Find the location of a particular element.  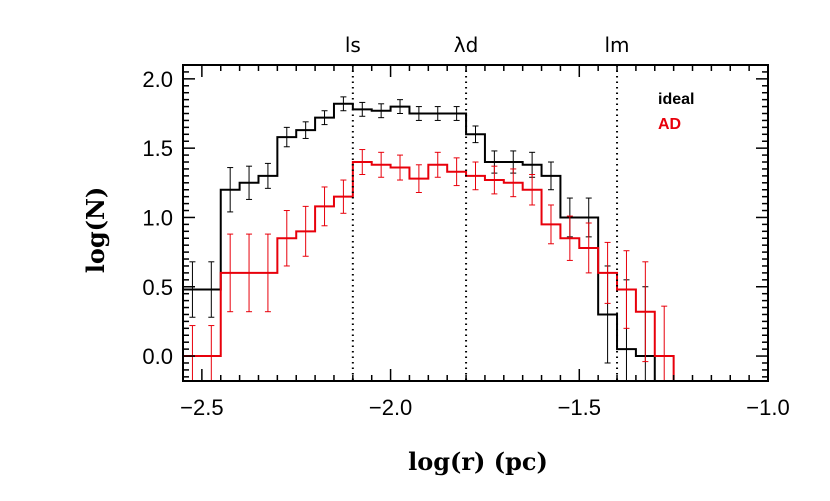

y-tick-label: 0.0 is located at coordinates (157, 356).